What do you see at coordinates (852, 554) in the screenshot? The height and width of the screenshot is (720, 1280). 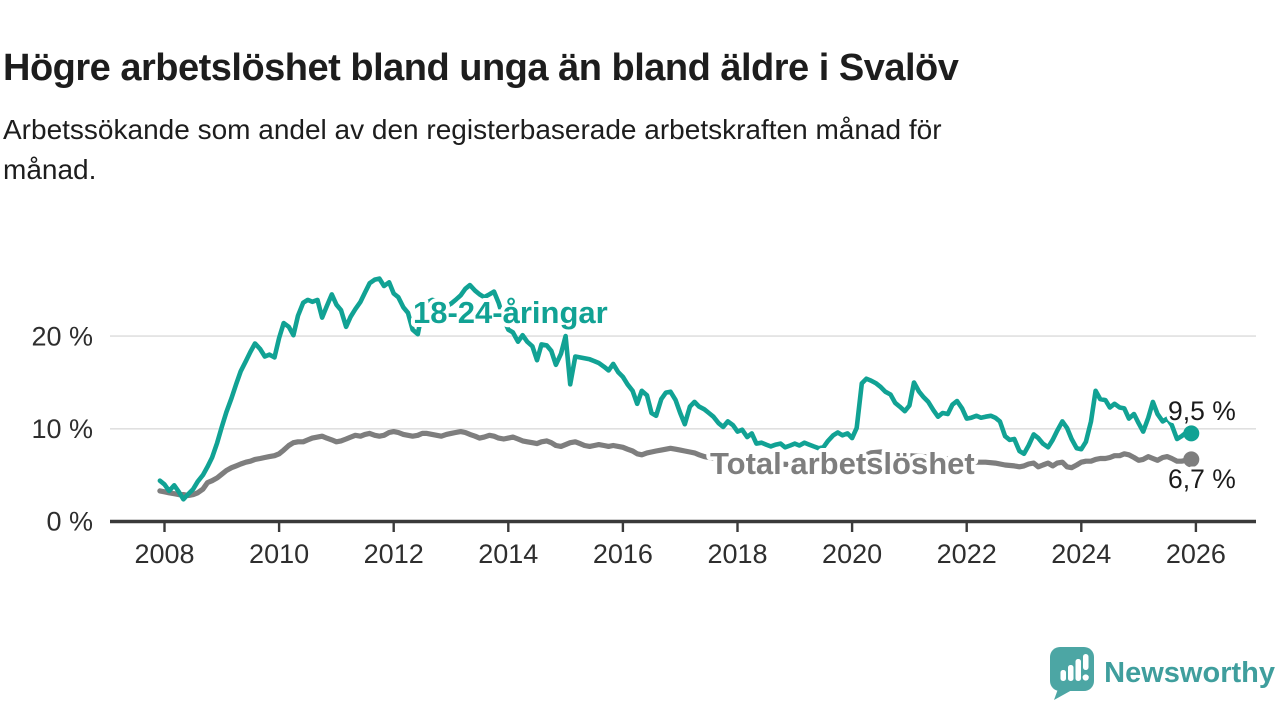 I see `x-label-2020: 2020` at bounding box center [852, 554].